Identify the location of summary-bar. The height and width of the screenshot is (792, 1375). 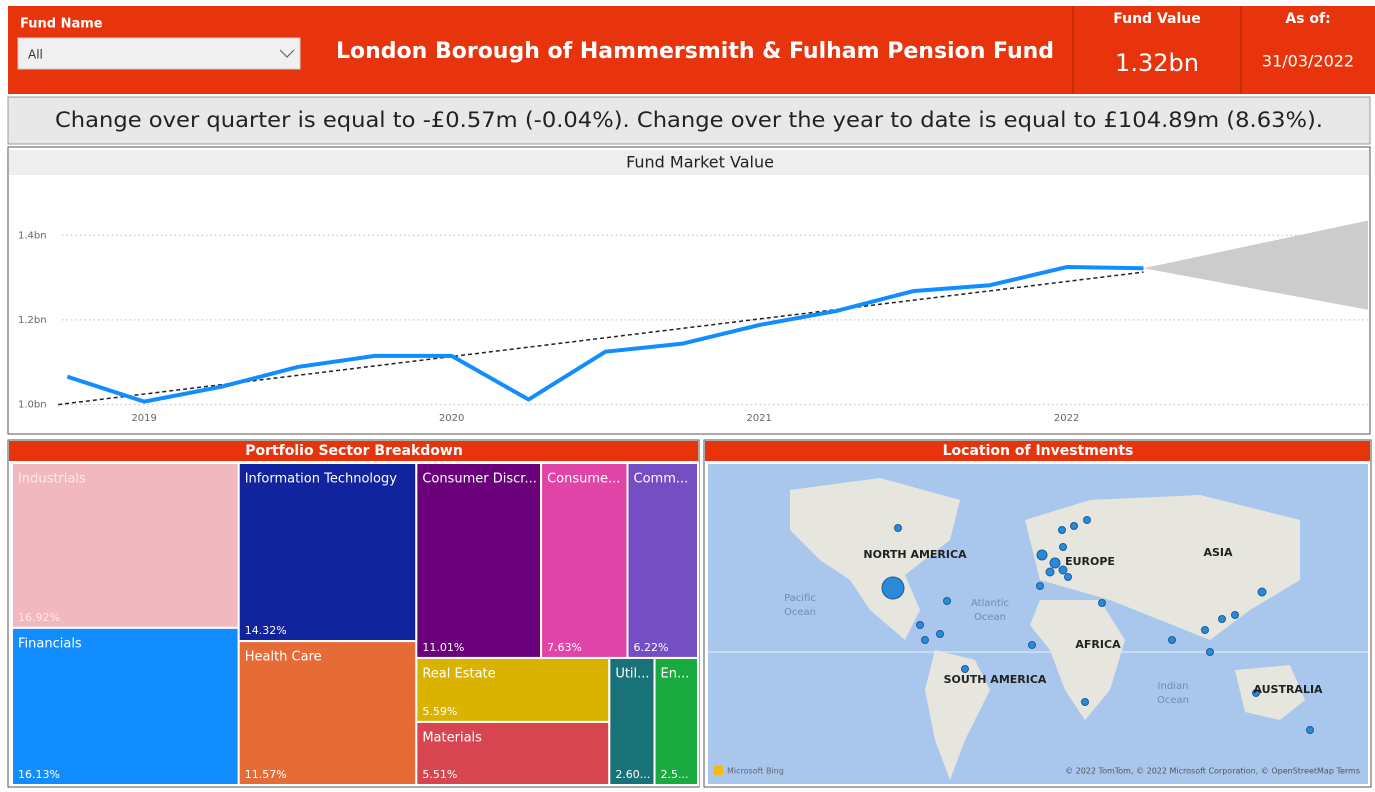
(689, 120).